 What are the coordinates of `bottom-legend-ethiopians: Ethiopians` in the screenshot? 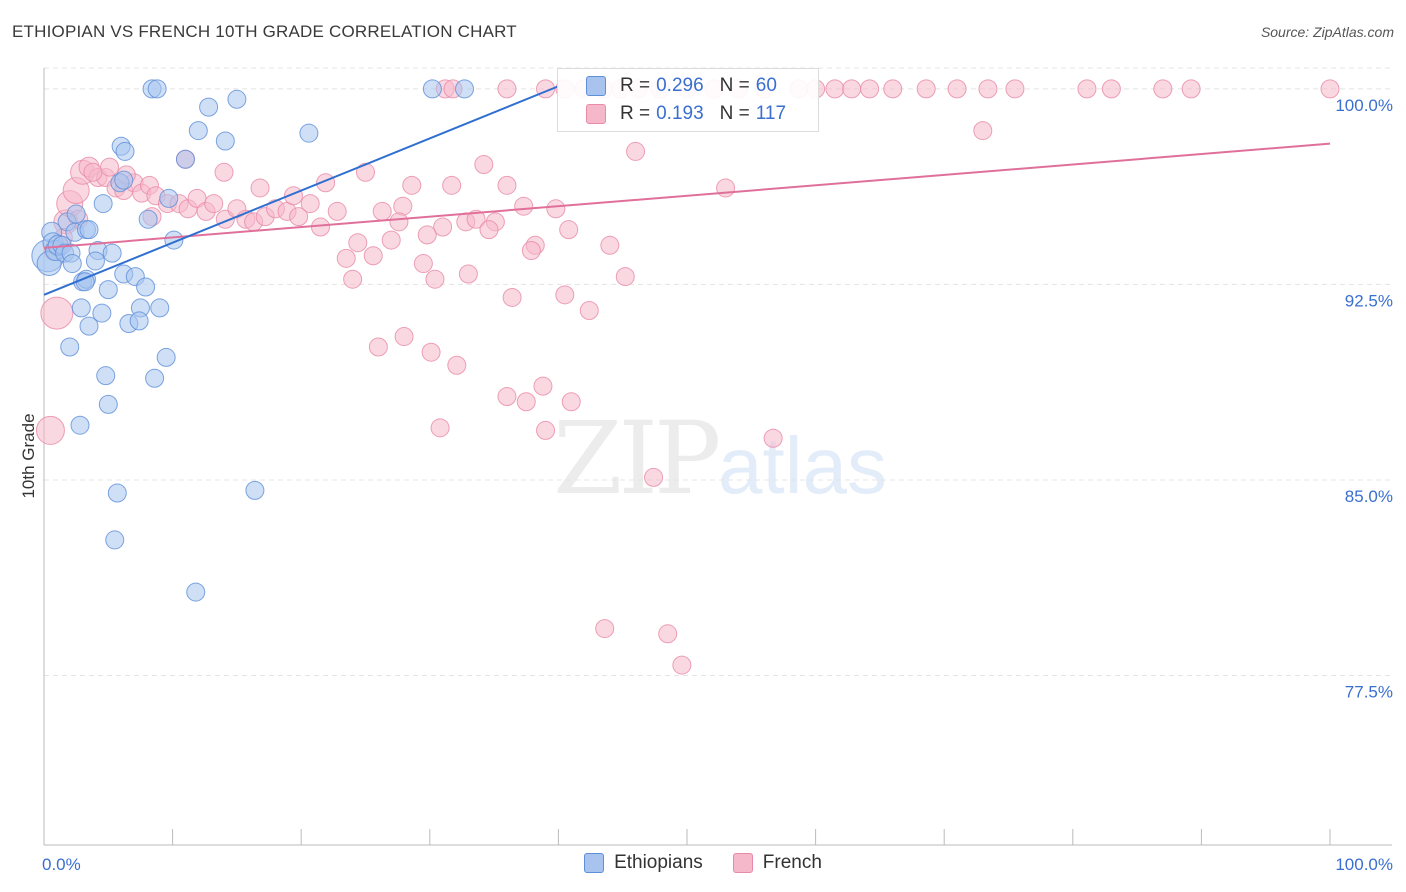 It's located at (643, 863).